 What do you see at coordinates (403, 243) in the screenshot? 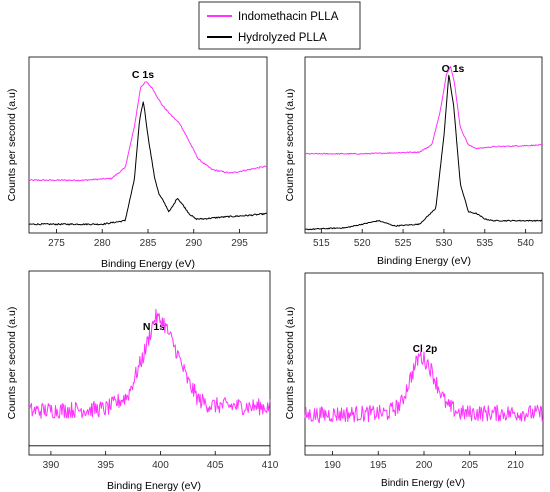
I see `x-tick-label: 525` at bounding box center [403, 243].